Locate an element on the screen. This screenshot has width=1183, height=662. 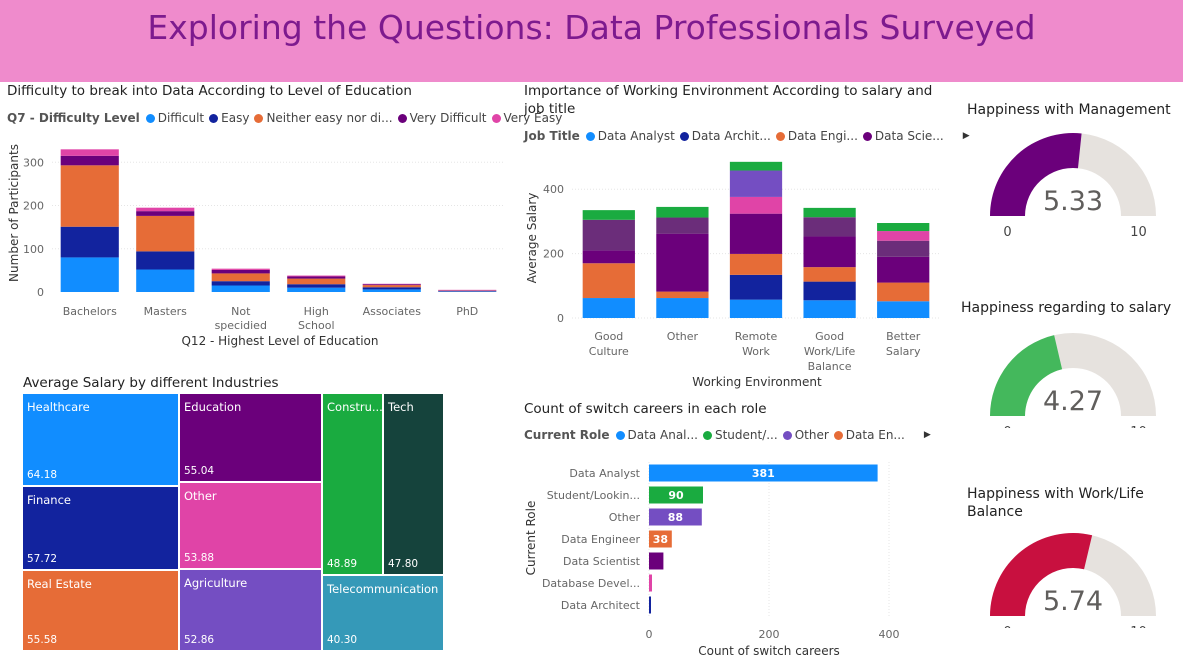
x-tick-label: Culture is located at coordinates (609, 351).